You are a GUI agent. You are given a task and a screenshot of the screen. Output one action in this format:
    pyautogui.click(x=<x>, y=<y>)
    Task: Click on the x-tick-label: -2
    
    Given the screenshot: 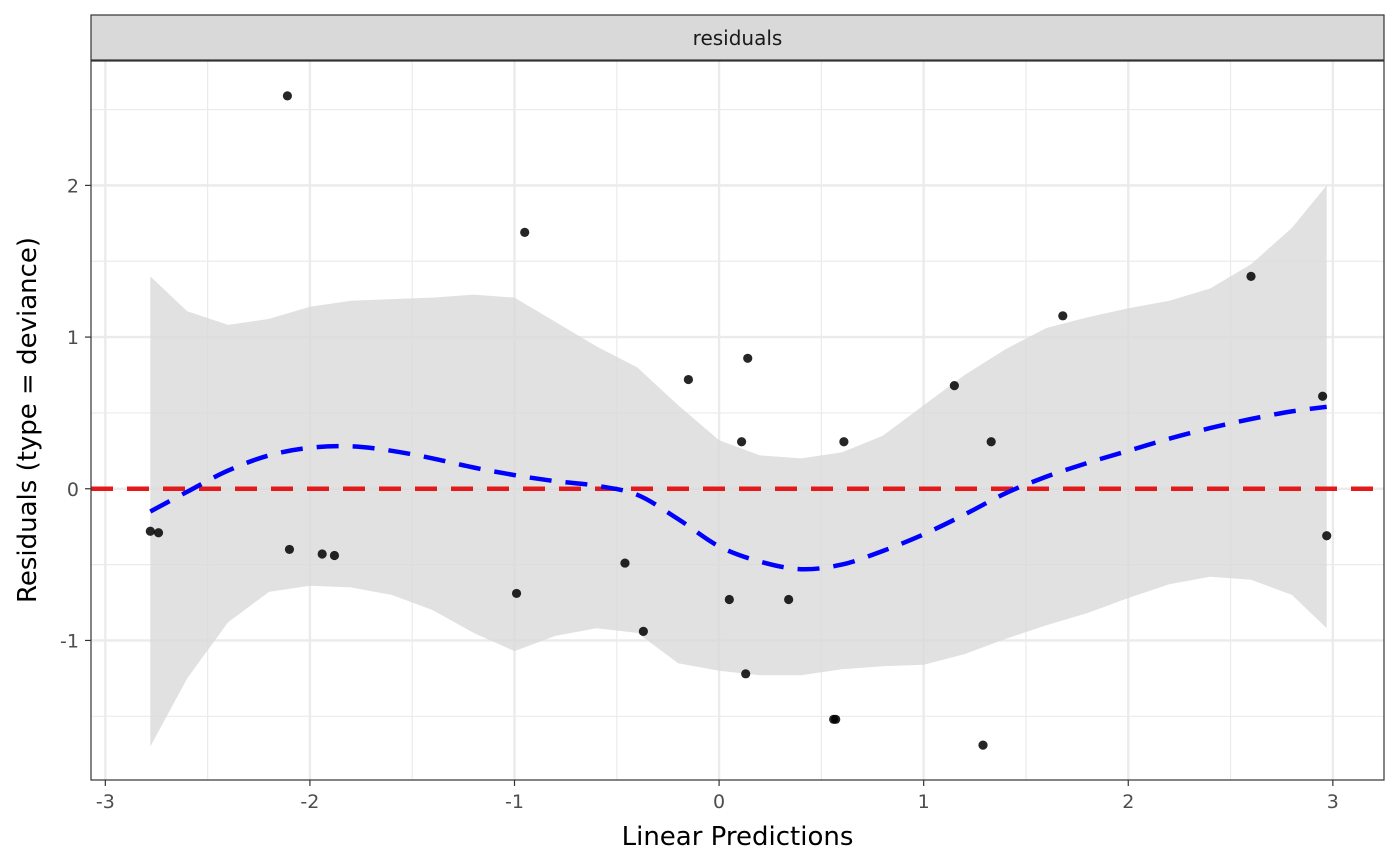 What is the action you would take?
    pyautogui.click(x=309, y=802)
    